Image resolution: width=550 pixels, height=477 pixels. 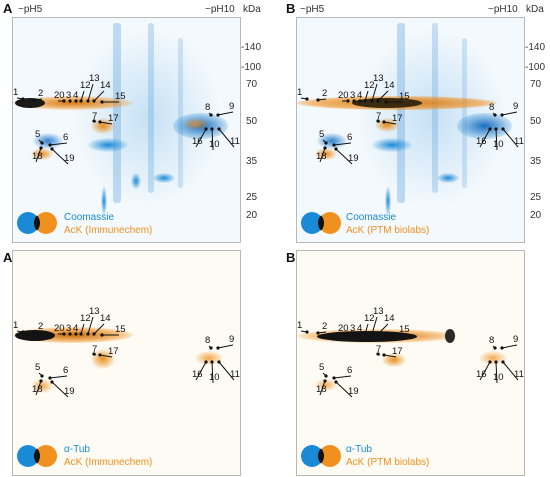 I want to click on panel-letter-b-prime: B‘, so click(x=292, y=257).